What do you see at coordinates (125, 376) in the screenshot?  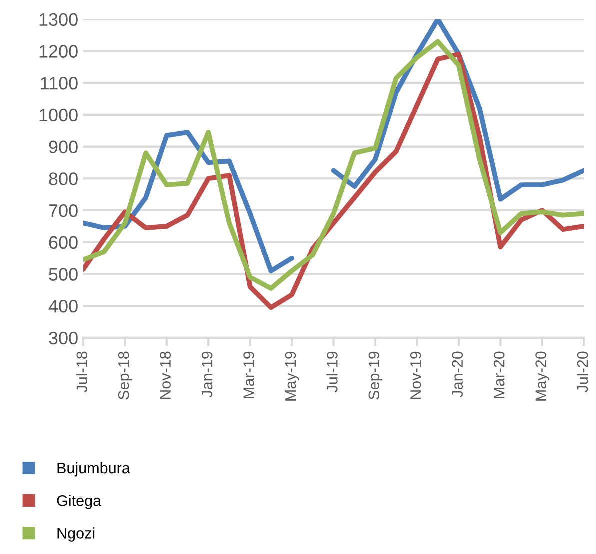 I see `x-tick-label: Sep-18` at bounding box center [125, 376].